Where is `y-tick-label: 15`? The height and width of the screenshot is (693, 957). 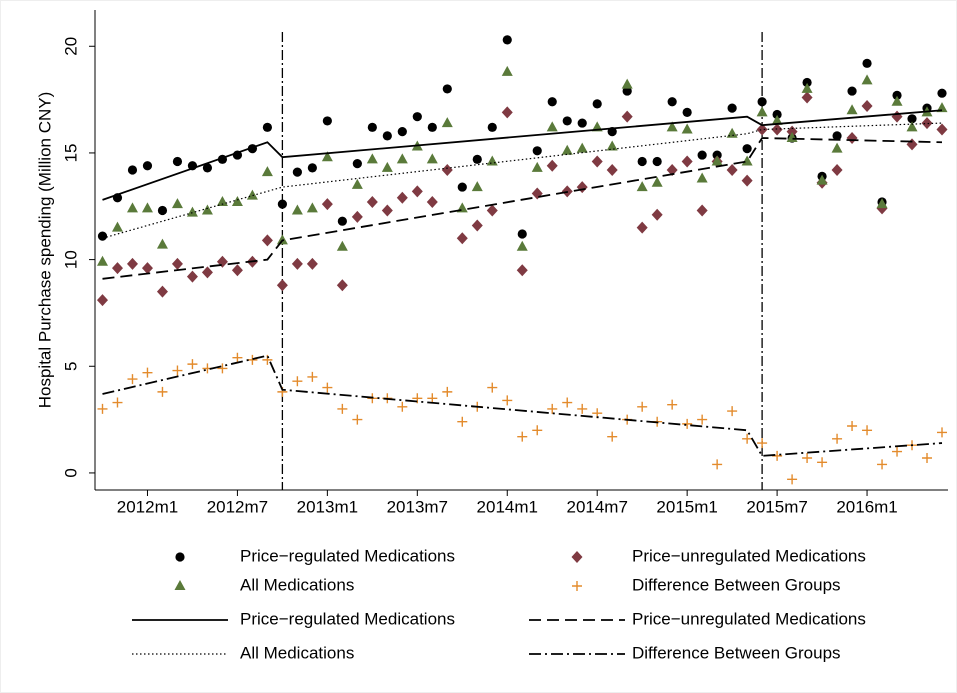
y-tick-label: 15 is located at coordinates (70, 152).